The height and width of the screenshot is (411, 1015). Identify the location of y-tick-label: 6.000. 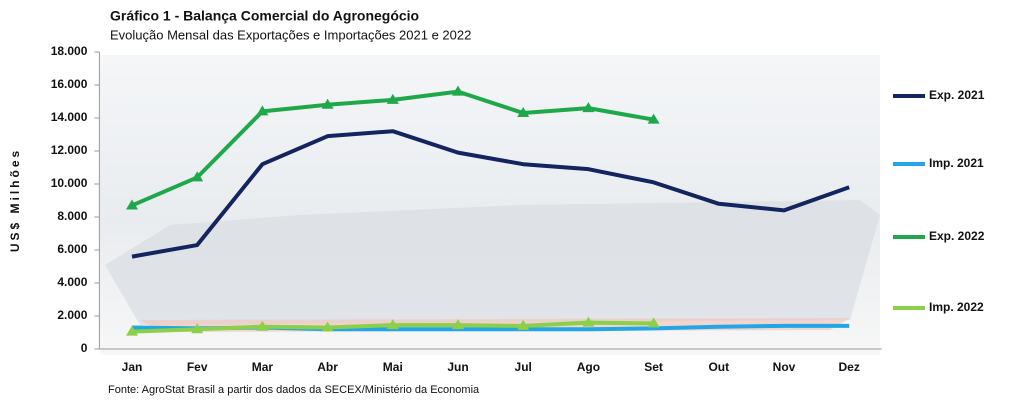
(72, 249).